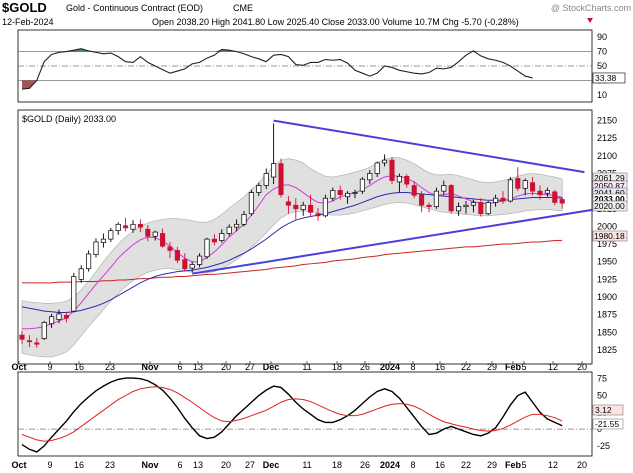 The image size is (633, 473). I want to click on macd-x-tick-label: 9, so click(49, 465).